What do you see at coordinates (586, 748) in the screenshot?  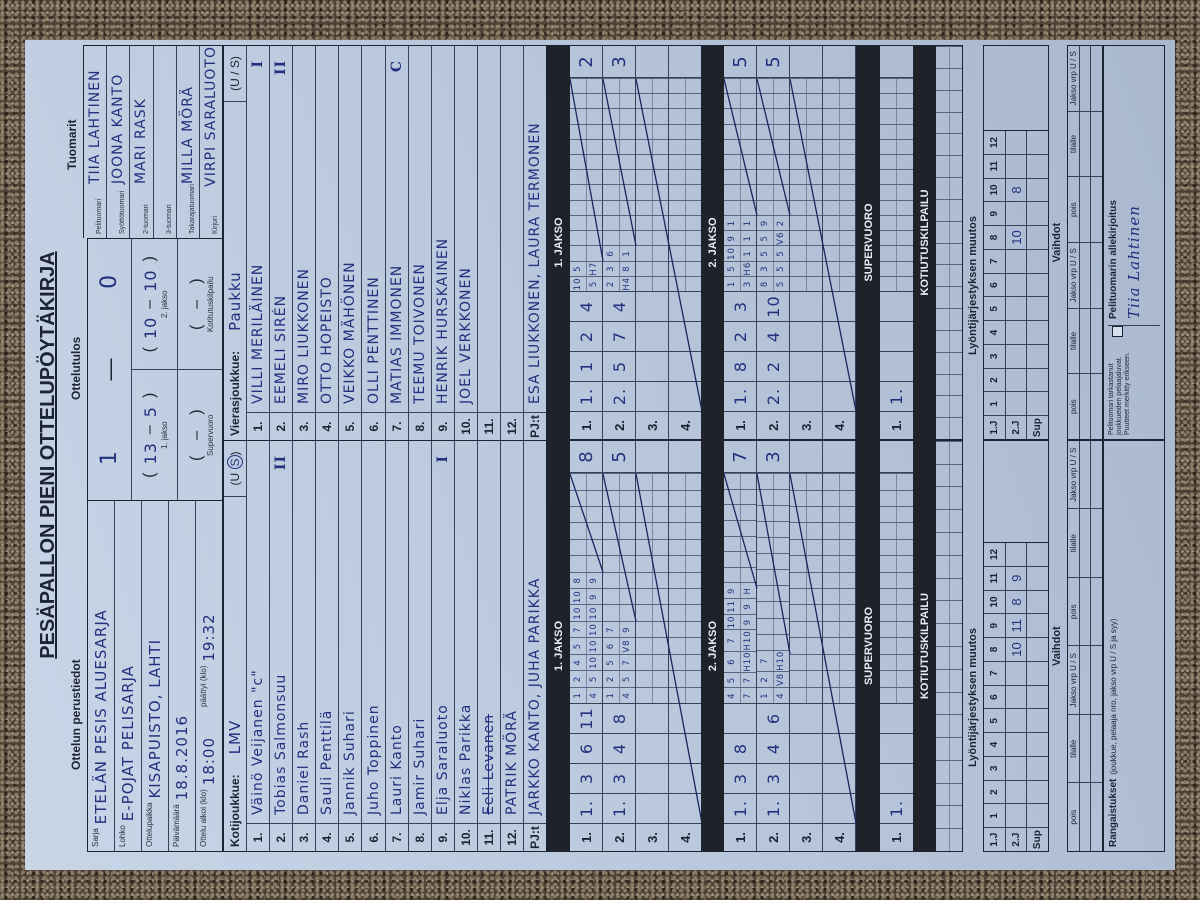 I see `batter-cell: 6` at bounding box center [586, 748].